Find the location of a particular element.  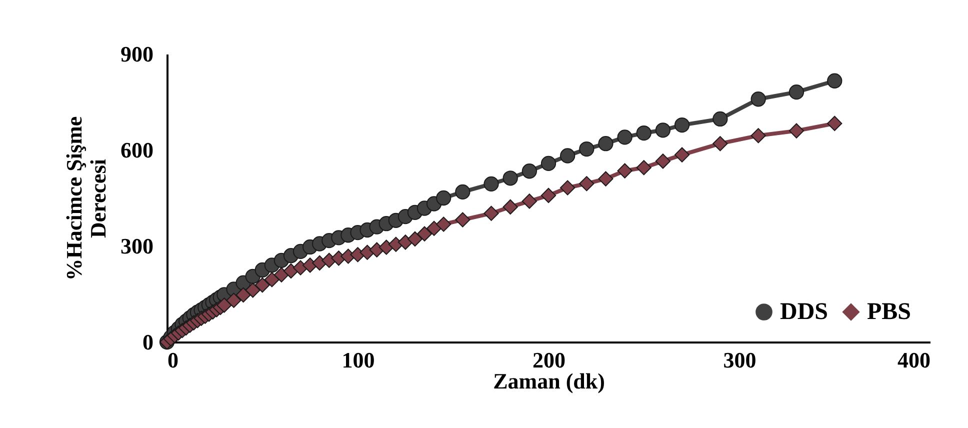

y-tick-label: 300 is located at coordinates (137, 246).